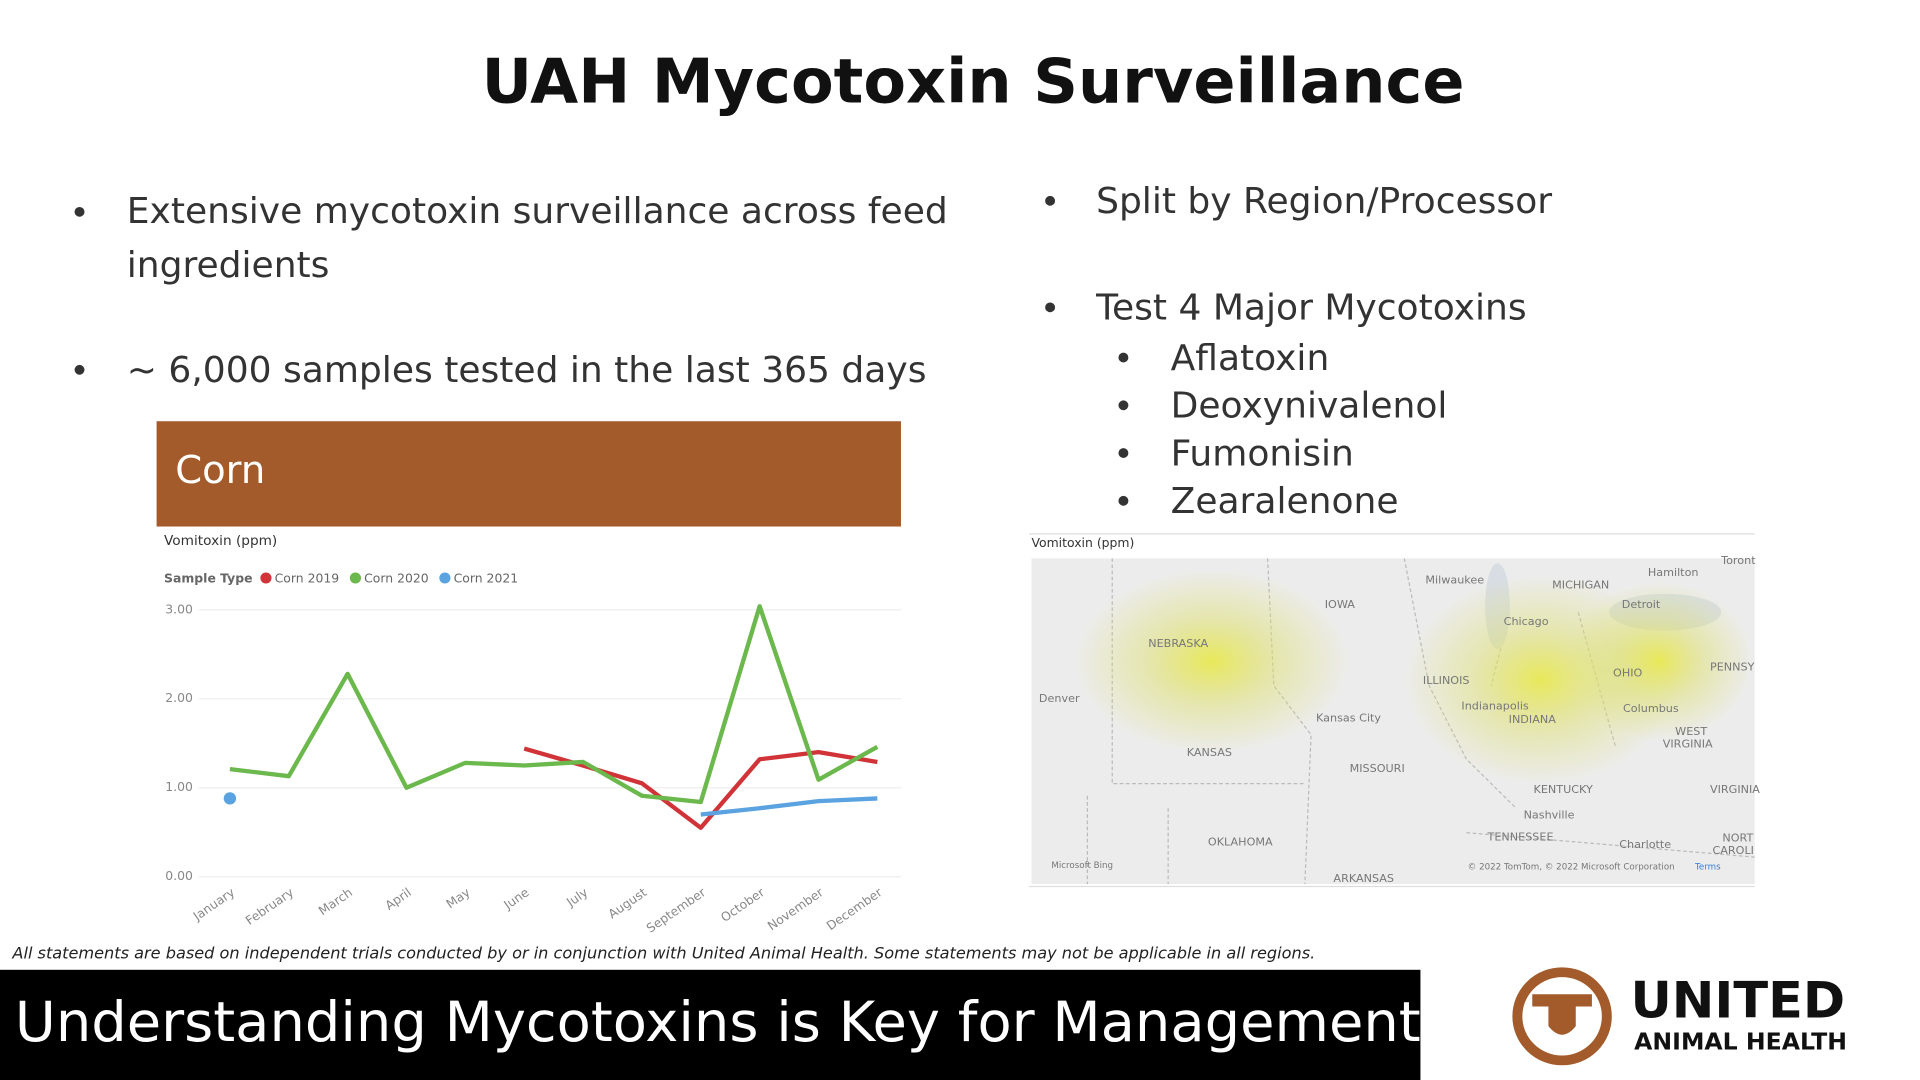 The width and height of the screenshot is (1920, 1080). What do you see at coordinates (1309, 406) in the screenshot?
I see `sub-bullet-text: Deoxynivalenol` at bounding box center [1309, 406].